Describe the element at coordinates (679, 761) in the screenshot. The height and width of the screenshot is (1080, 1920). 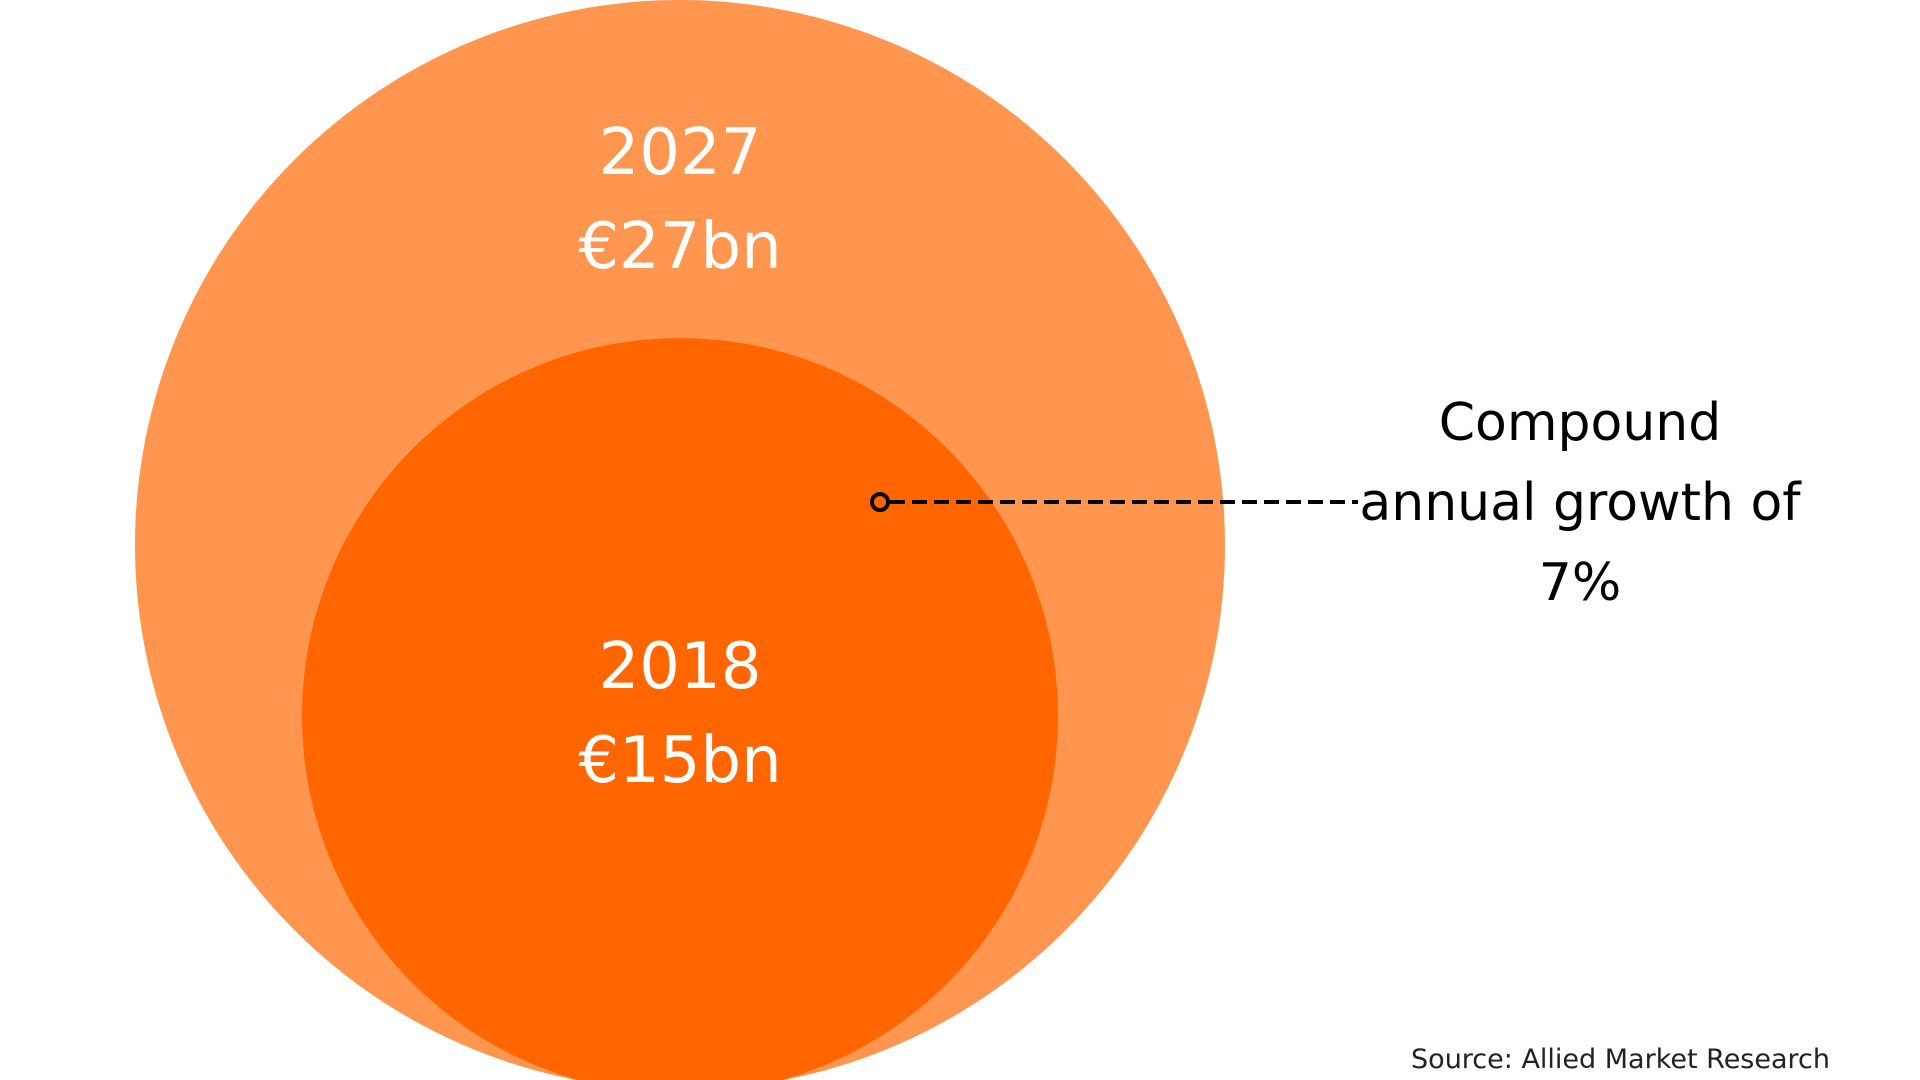
I see `label-2018-value: €15bn` at that location.